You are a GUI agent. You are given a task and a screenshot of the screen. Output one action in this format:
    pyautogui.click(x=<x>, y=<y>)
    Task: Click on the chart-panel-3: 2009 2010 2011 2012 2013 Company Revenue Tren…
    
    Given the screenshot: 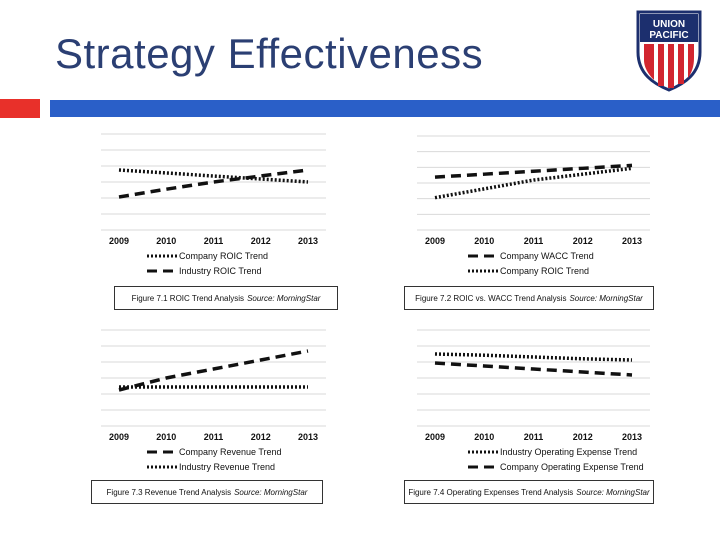 What is the action you would take?
    pyautogui.click(x=207, y=414)
    